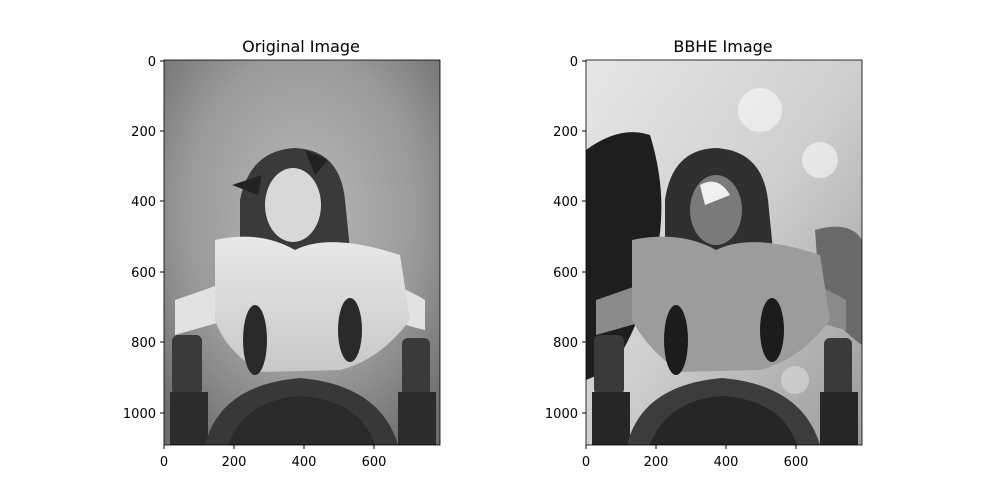  I want to click on x-axis-original: 0 200 400 600, so click(273, 457).